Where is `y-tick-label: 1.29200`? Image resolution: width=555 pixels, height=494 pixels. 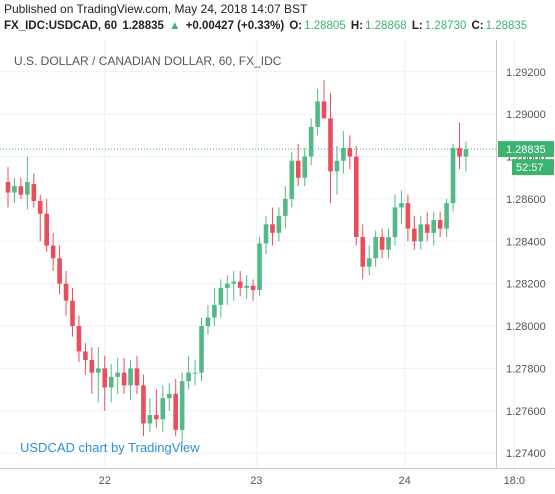 y-tick-label: 1.29200 is located at coordinates (526, 73).